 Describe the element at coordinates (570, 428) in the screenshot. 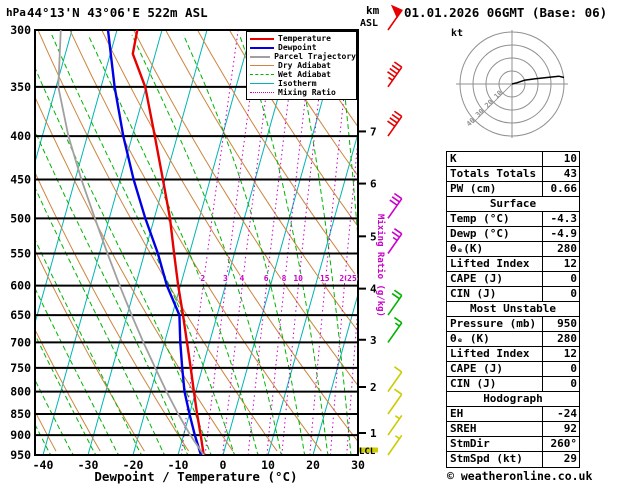

I see `table-row-value: 92` at that location.